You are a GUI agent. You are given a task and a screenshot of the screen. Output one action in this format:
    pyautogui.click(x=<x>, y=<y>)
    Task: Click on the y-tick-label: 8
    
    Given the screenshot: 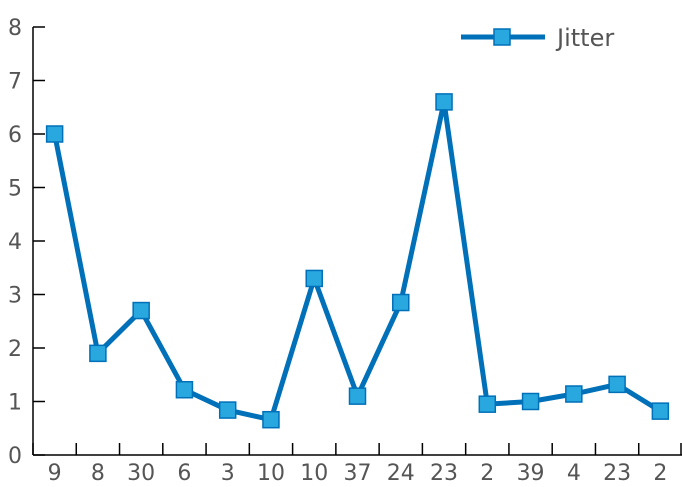 What is the action you would take?
    pyautogui.click(x=15, y=28)
    